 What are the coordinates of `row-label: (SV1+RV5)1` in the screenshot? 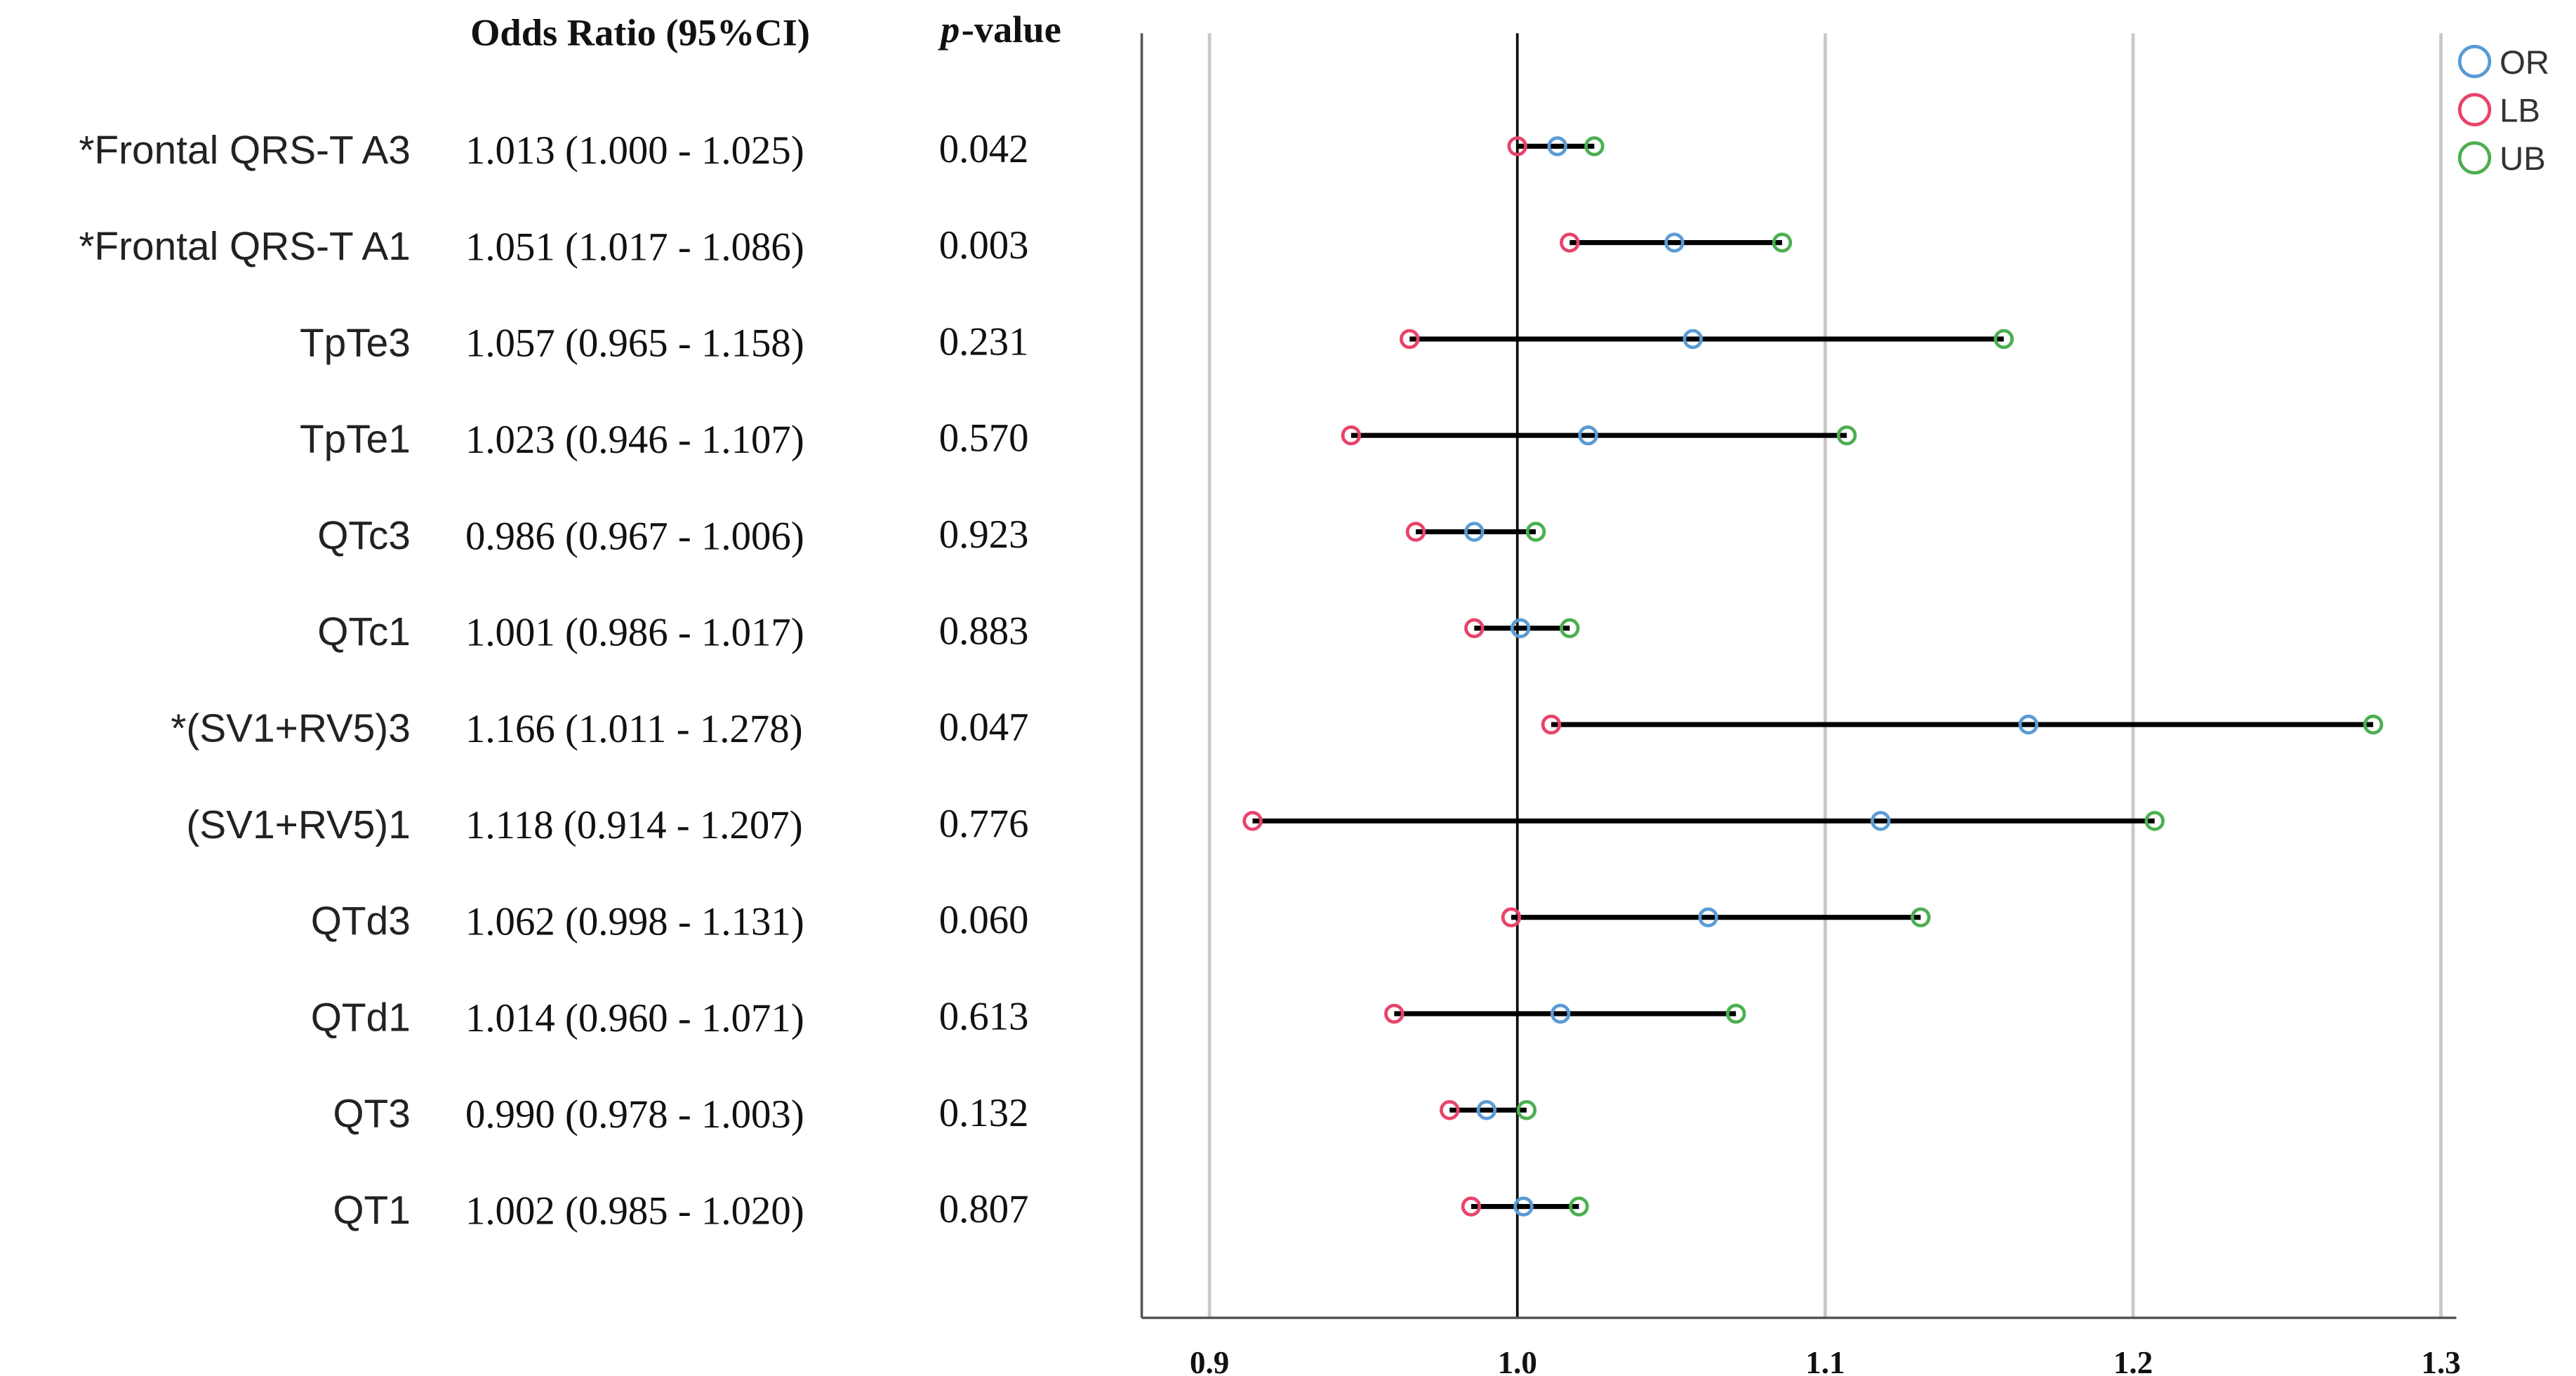 It's located at (298, 825).